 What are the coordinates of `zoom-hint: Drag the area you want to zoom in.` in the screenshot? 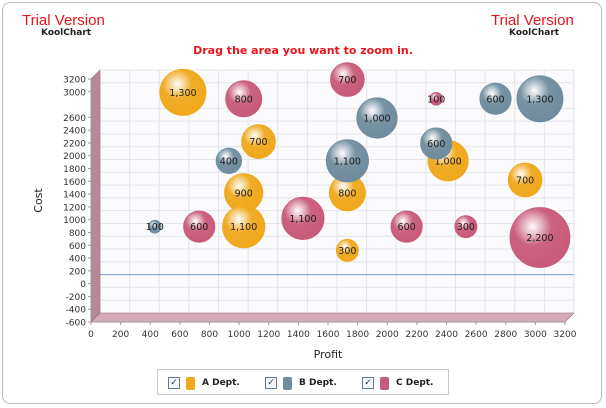 It's located at (303, 50).